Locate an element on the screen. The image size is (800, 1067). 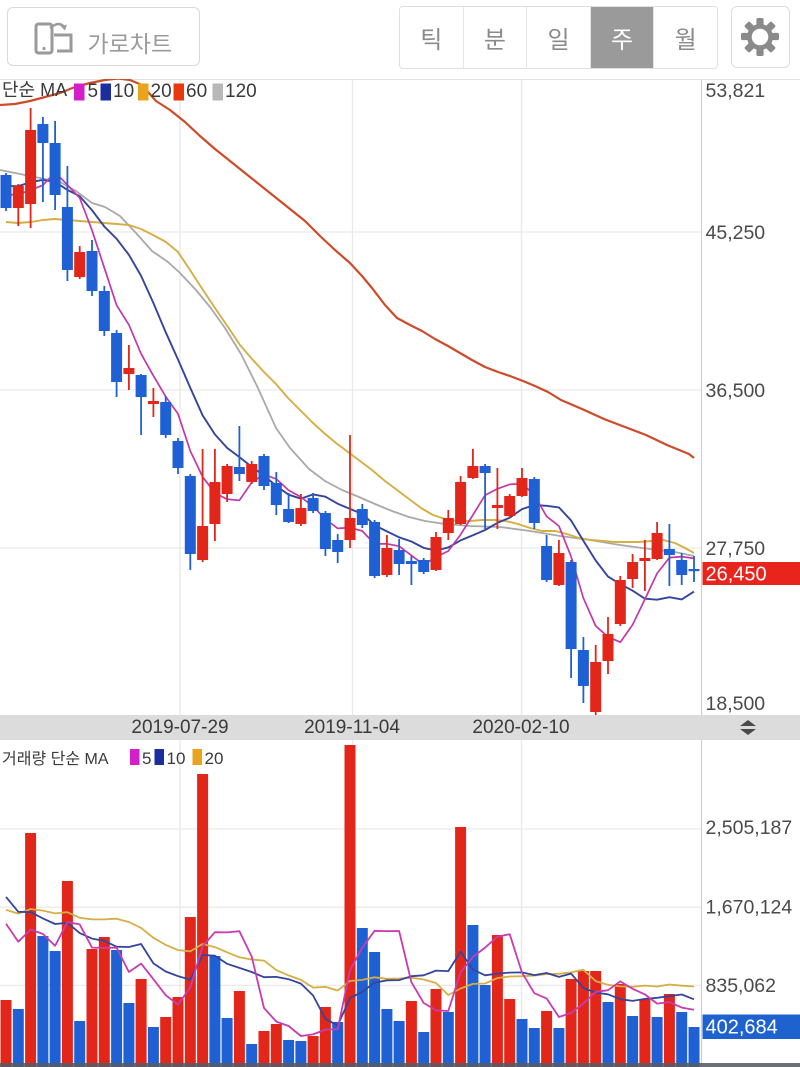
svg-text: 835,062 is located at coordinates (741, 986).